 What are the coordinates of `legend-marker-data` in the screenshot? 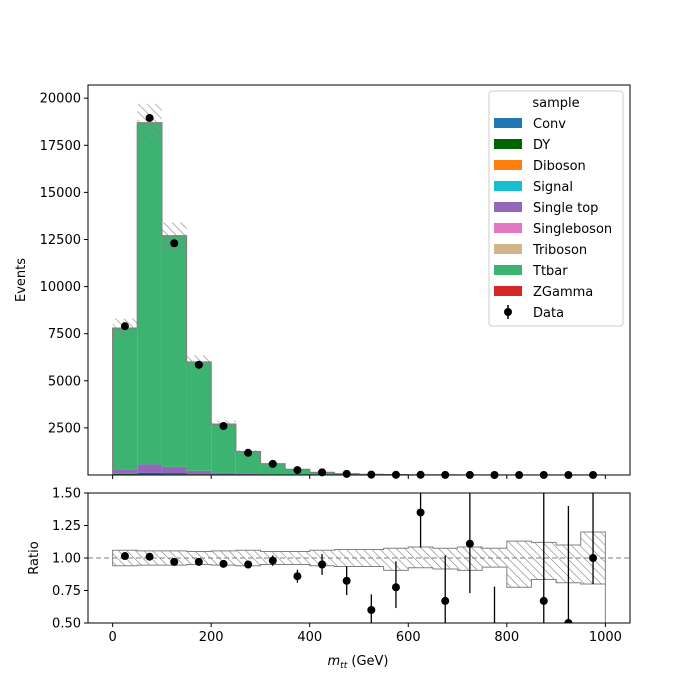 It's located at (508, 312).